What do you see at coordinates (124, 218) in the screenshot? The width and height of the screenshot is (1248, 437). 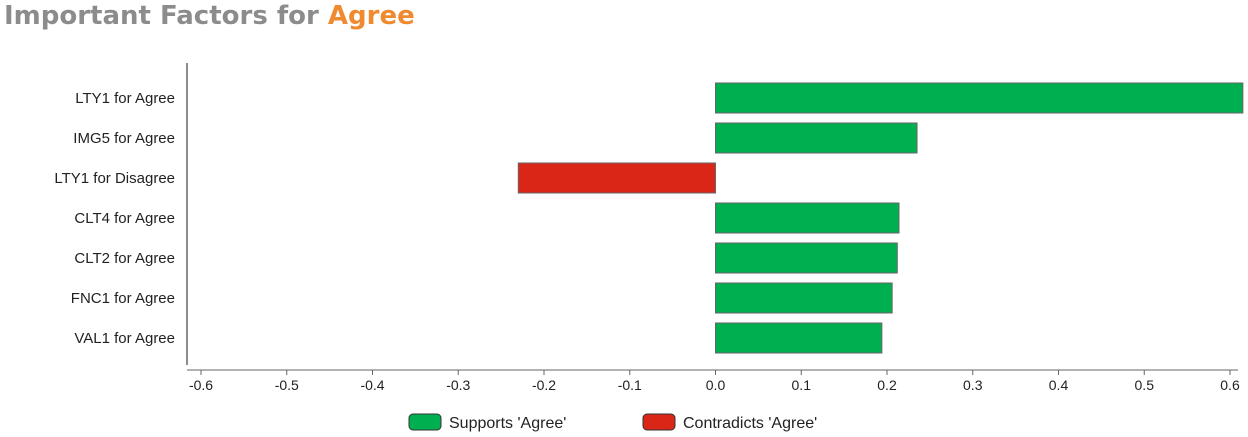 I see `category-label-3: CLT4 for Agree` at bounding box center [124, 218].